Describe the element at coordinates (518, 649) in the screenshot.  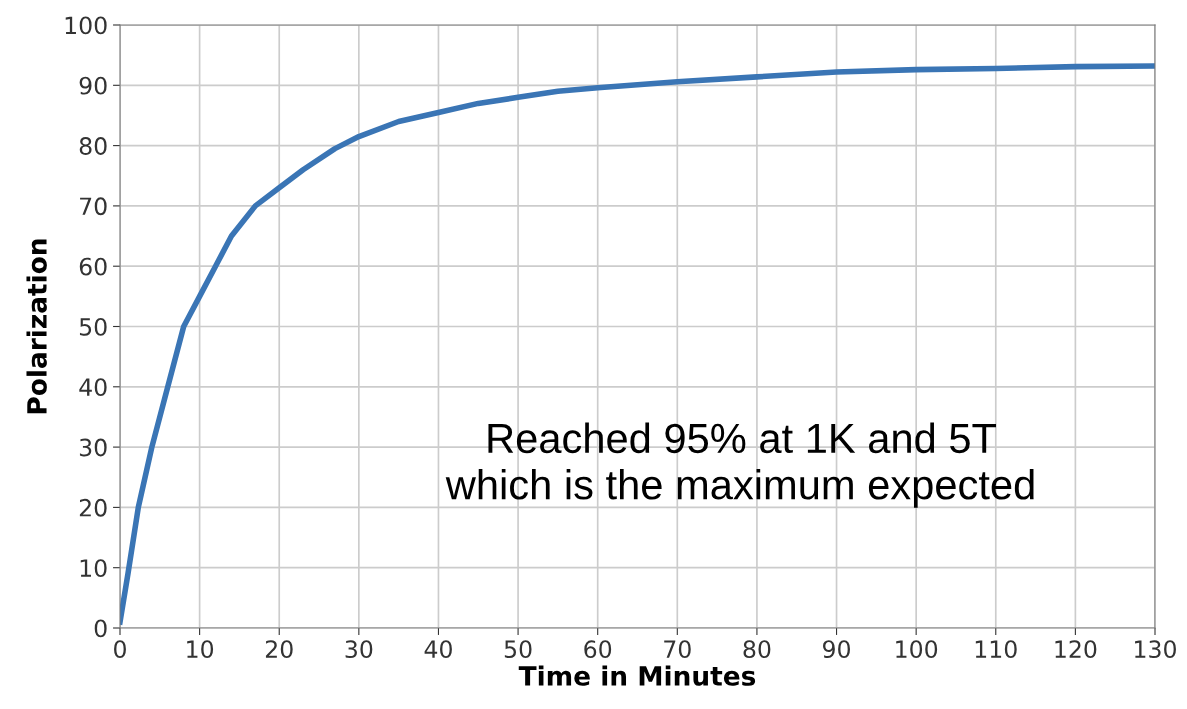
I see `x-tick-label: 50` at that location.